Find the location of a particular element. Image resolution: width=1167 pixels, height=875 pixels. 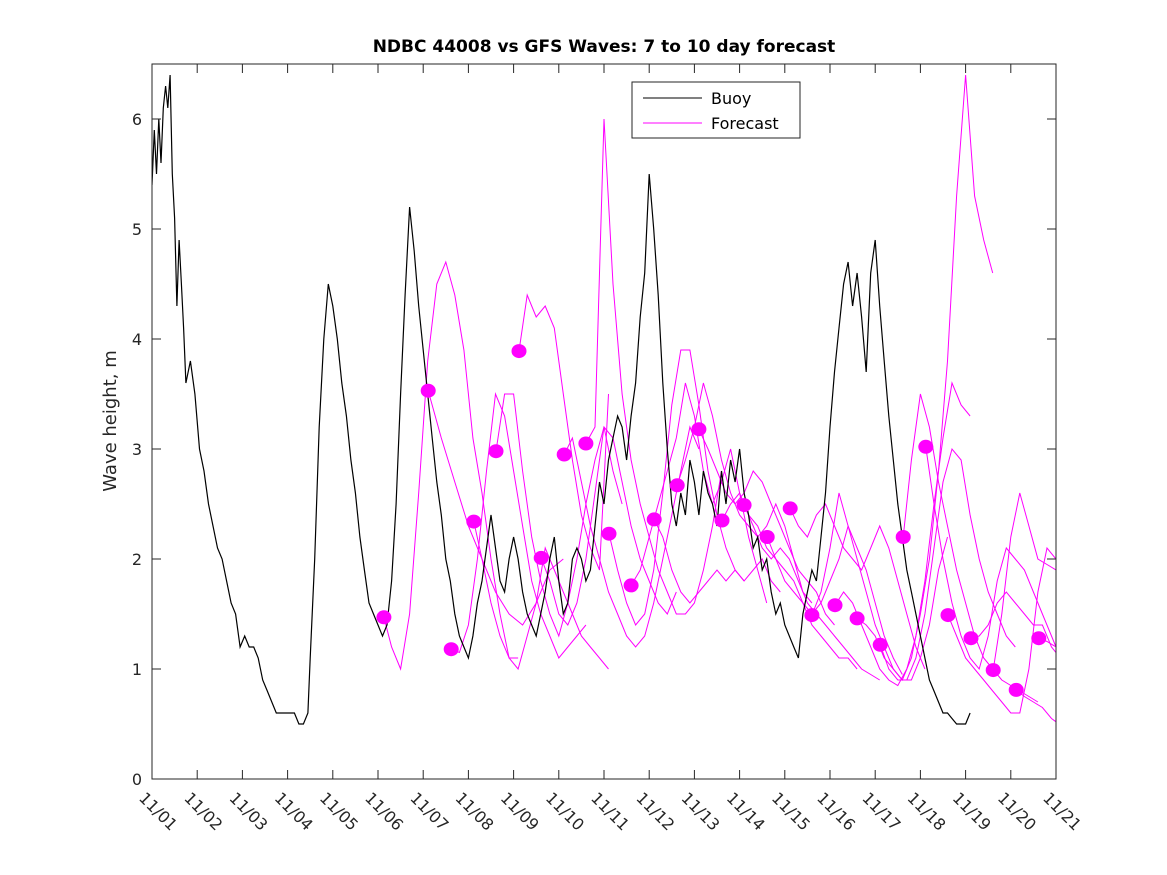

legend-box is located at coordinates (716, 110).